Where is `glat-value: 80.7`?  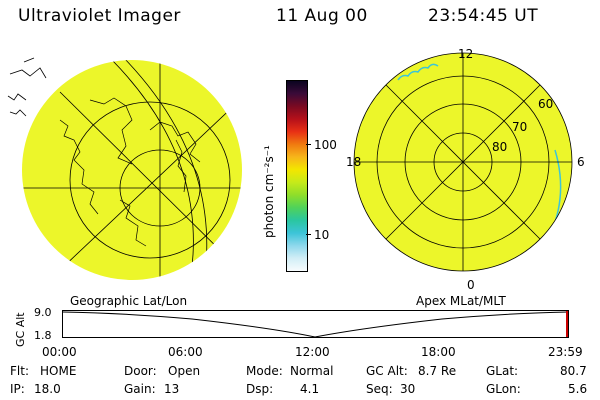 glat-value: 80.7 is located at coordinates (573, 371).